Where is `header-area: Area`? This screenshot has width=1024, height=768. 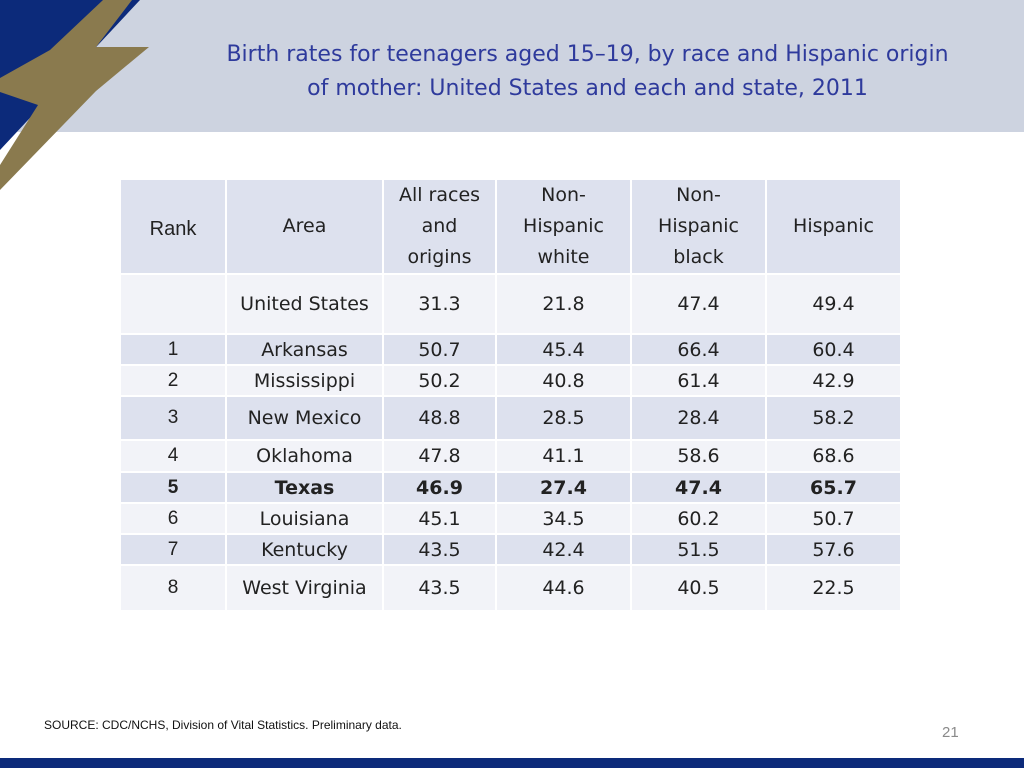
header-area: Area is located at coordinates (304, 226).